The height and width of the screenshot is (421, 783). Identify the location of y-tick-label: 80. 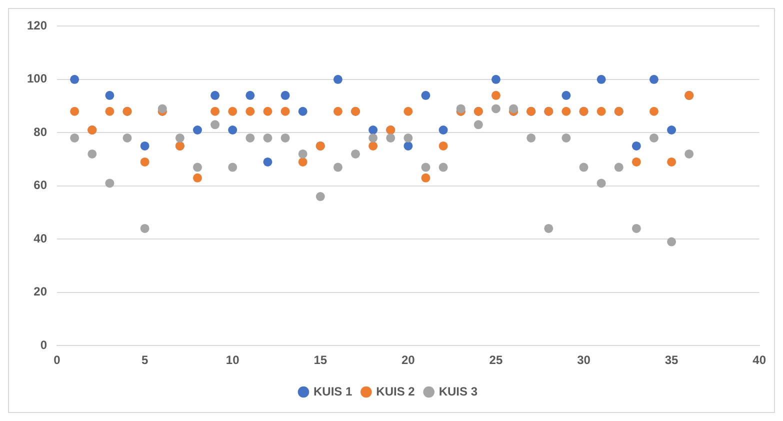
(41, 131).